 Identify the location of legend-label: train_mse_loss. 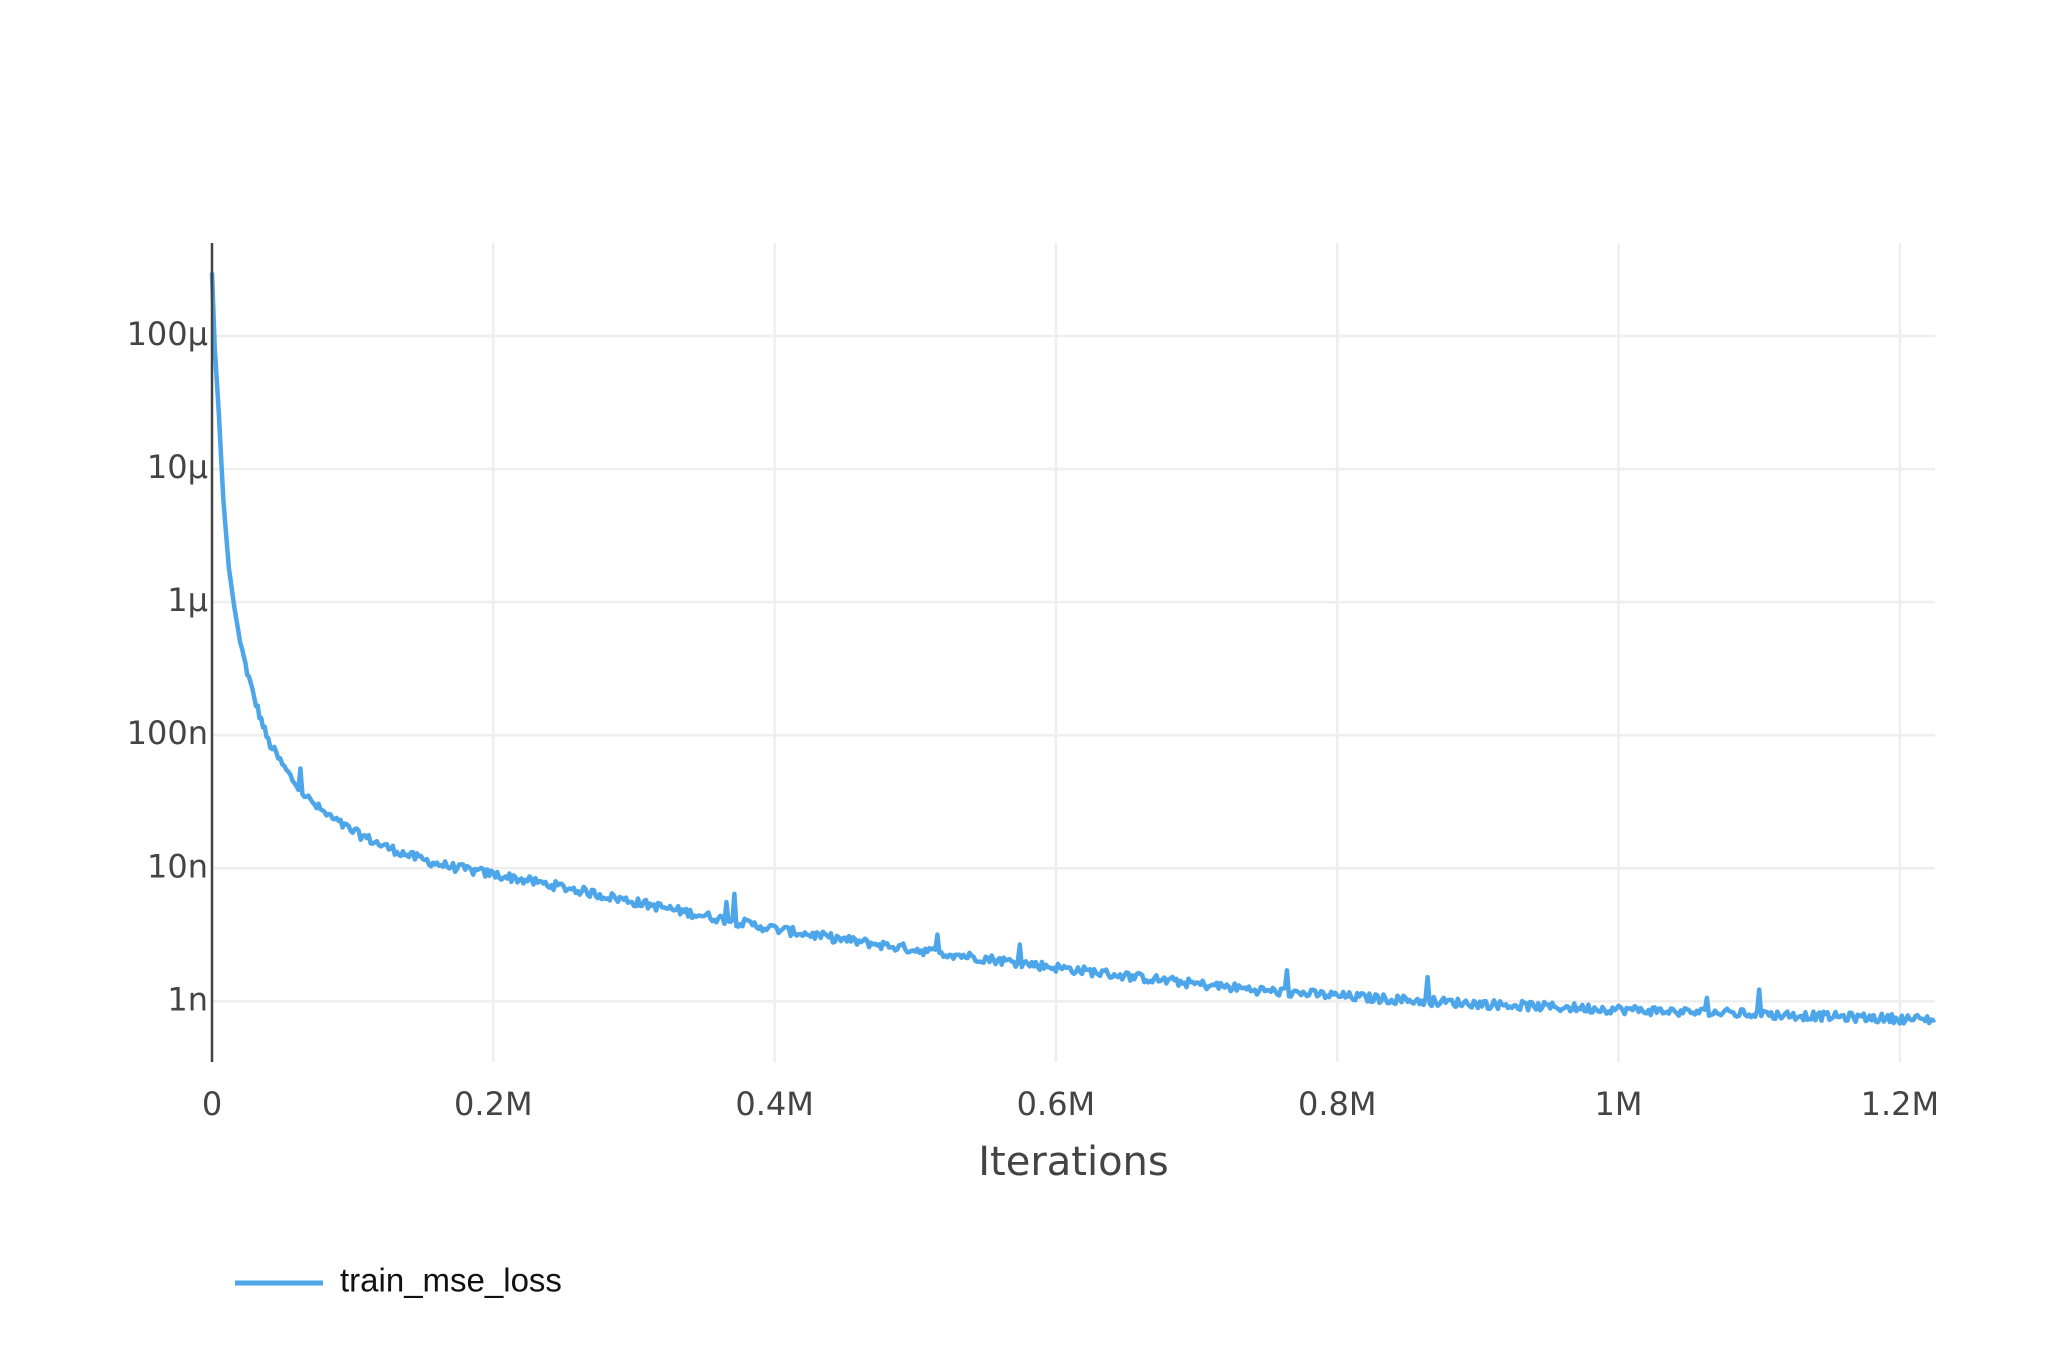
(451, 1280).